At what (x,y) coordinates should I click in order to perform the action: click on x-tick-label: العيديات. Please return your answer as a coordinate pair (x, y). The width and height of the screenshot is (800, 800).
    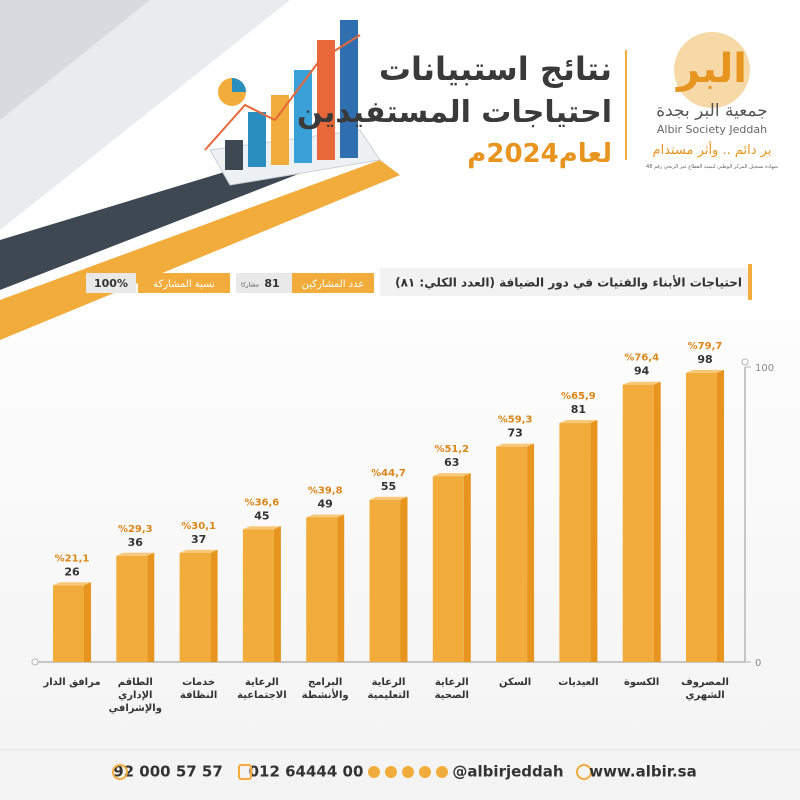
    Looking at the image, I should click on (578, 682).